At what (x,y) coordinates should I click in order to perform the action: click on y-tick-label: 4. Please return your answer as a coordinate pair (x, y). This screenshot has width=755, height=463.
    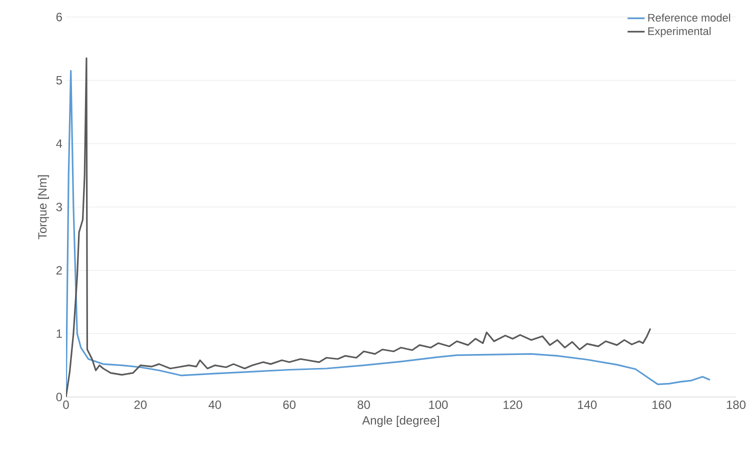
    Looking at the image, I should click on (59, 144).